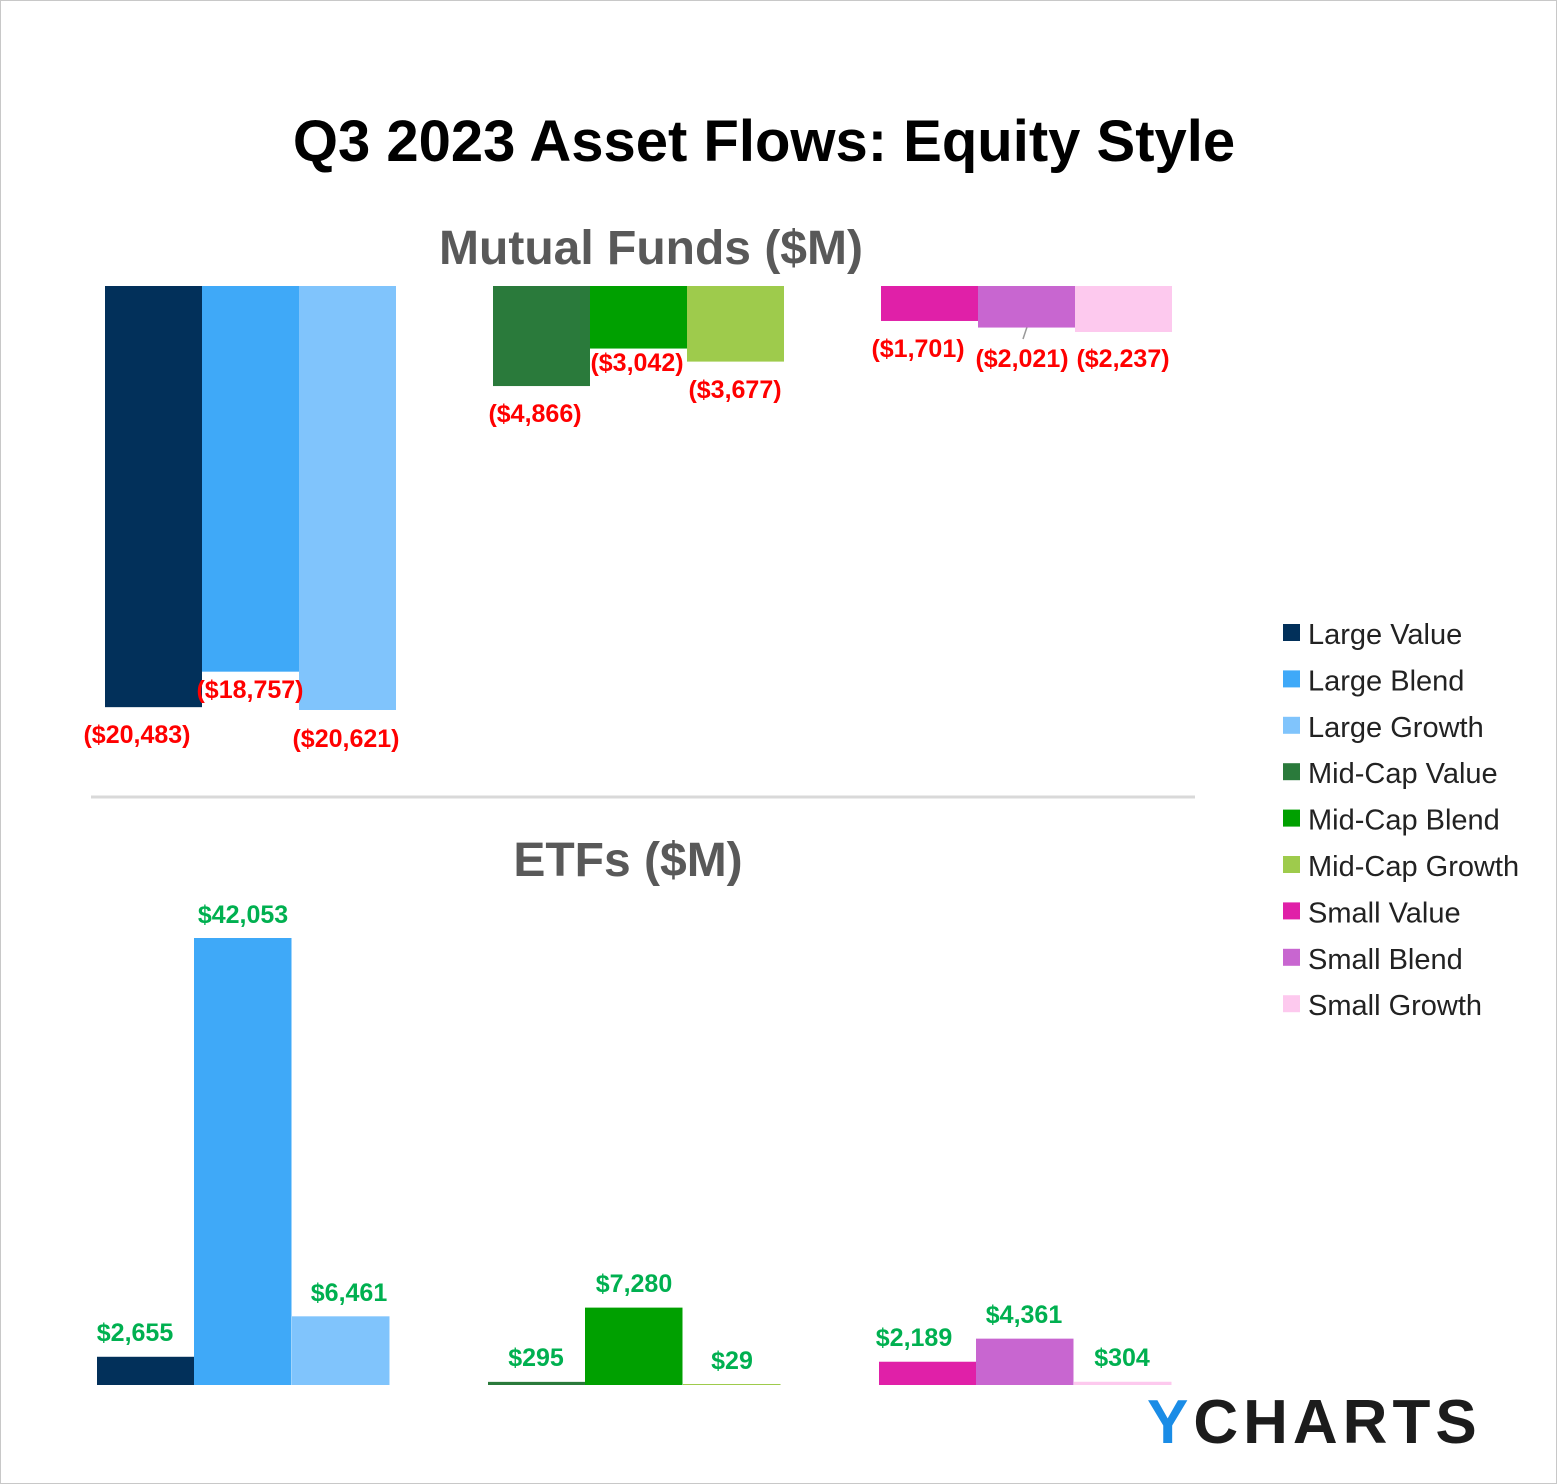  I want to click on mf-bar-mid-cap-value, so click(541, 336).